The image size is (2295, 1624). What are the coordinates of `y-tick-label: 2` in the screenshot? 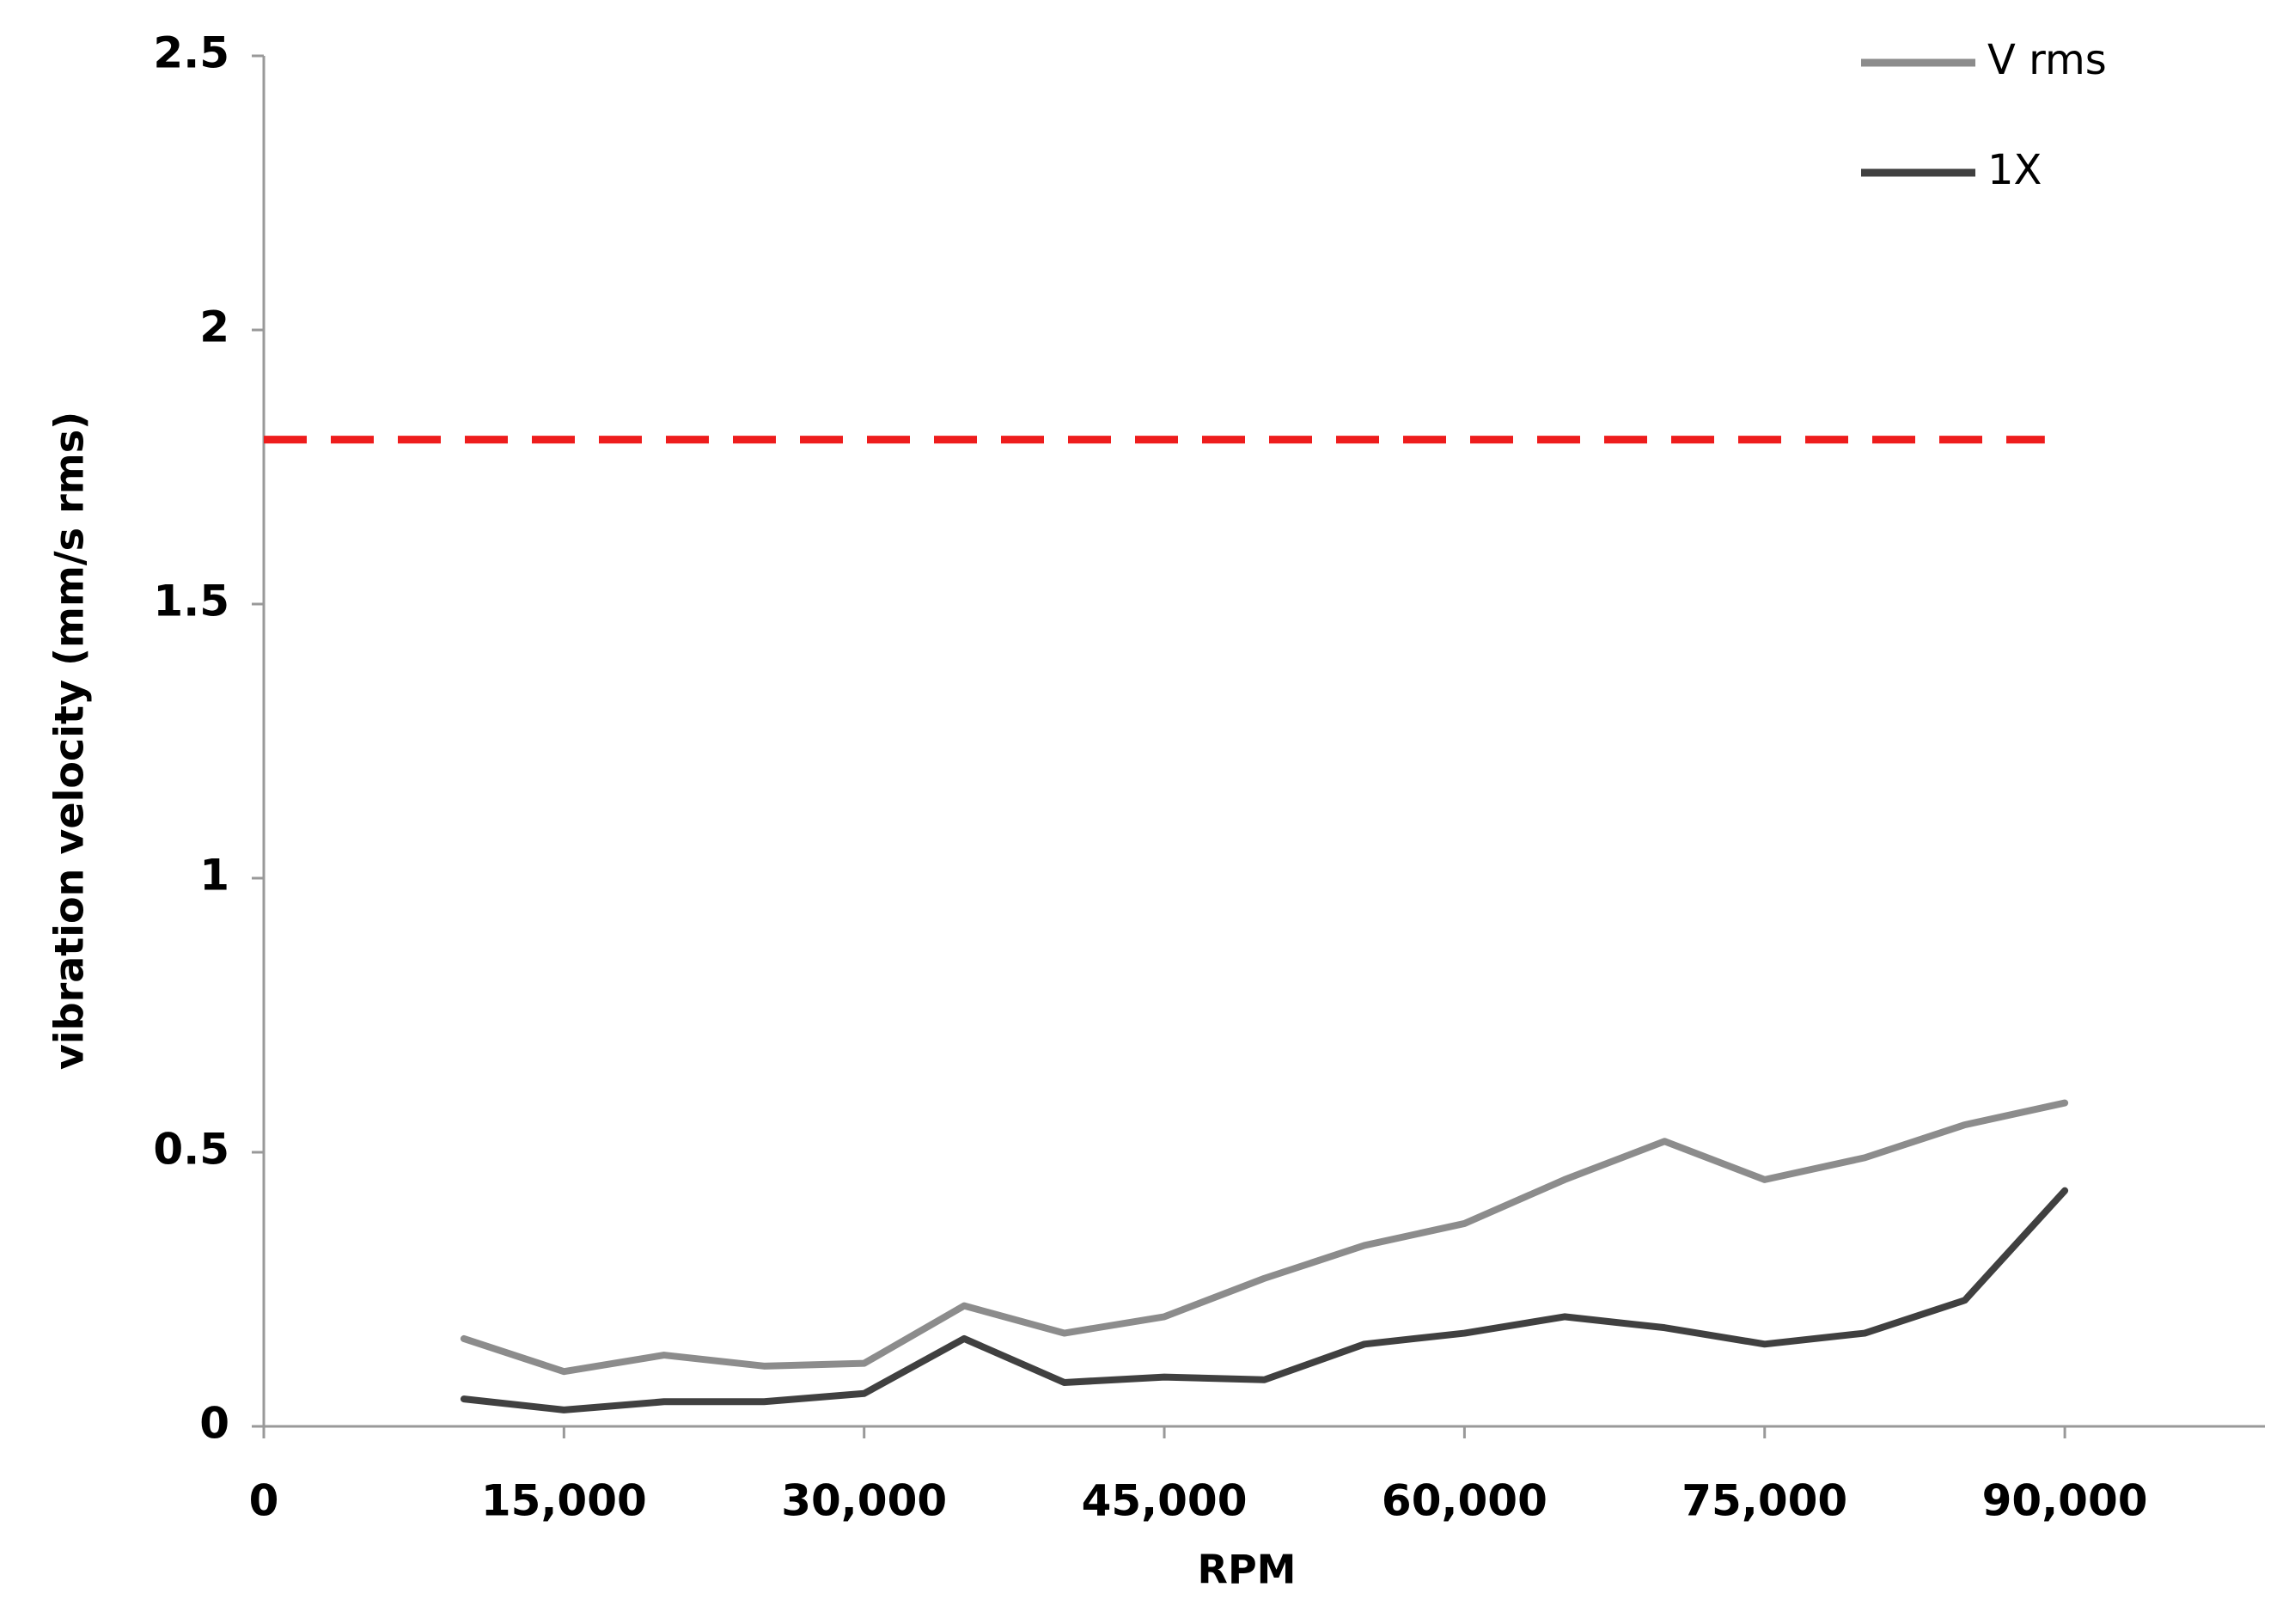 It's located at (214, 327).